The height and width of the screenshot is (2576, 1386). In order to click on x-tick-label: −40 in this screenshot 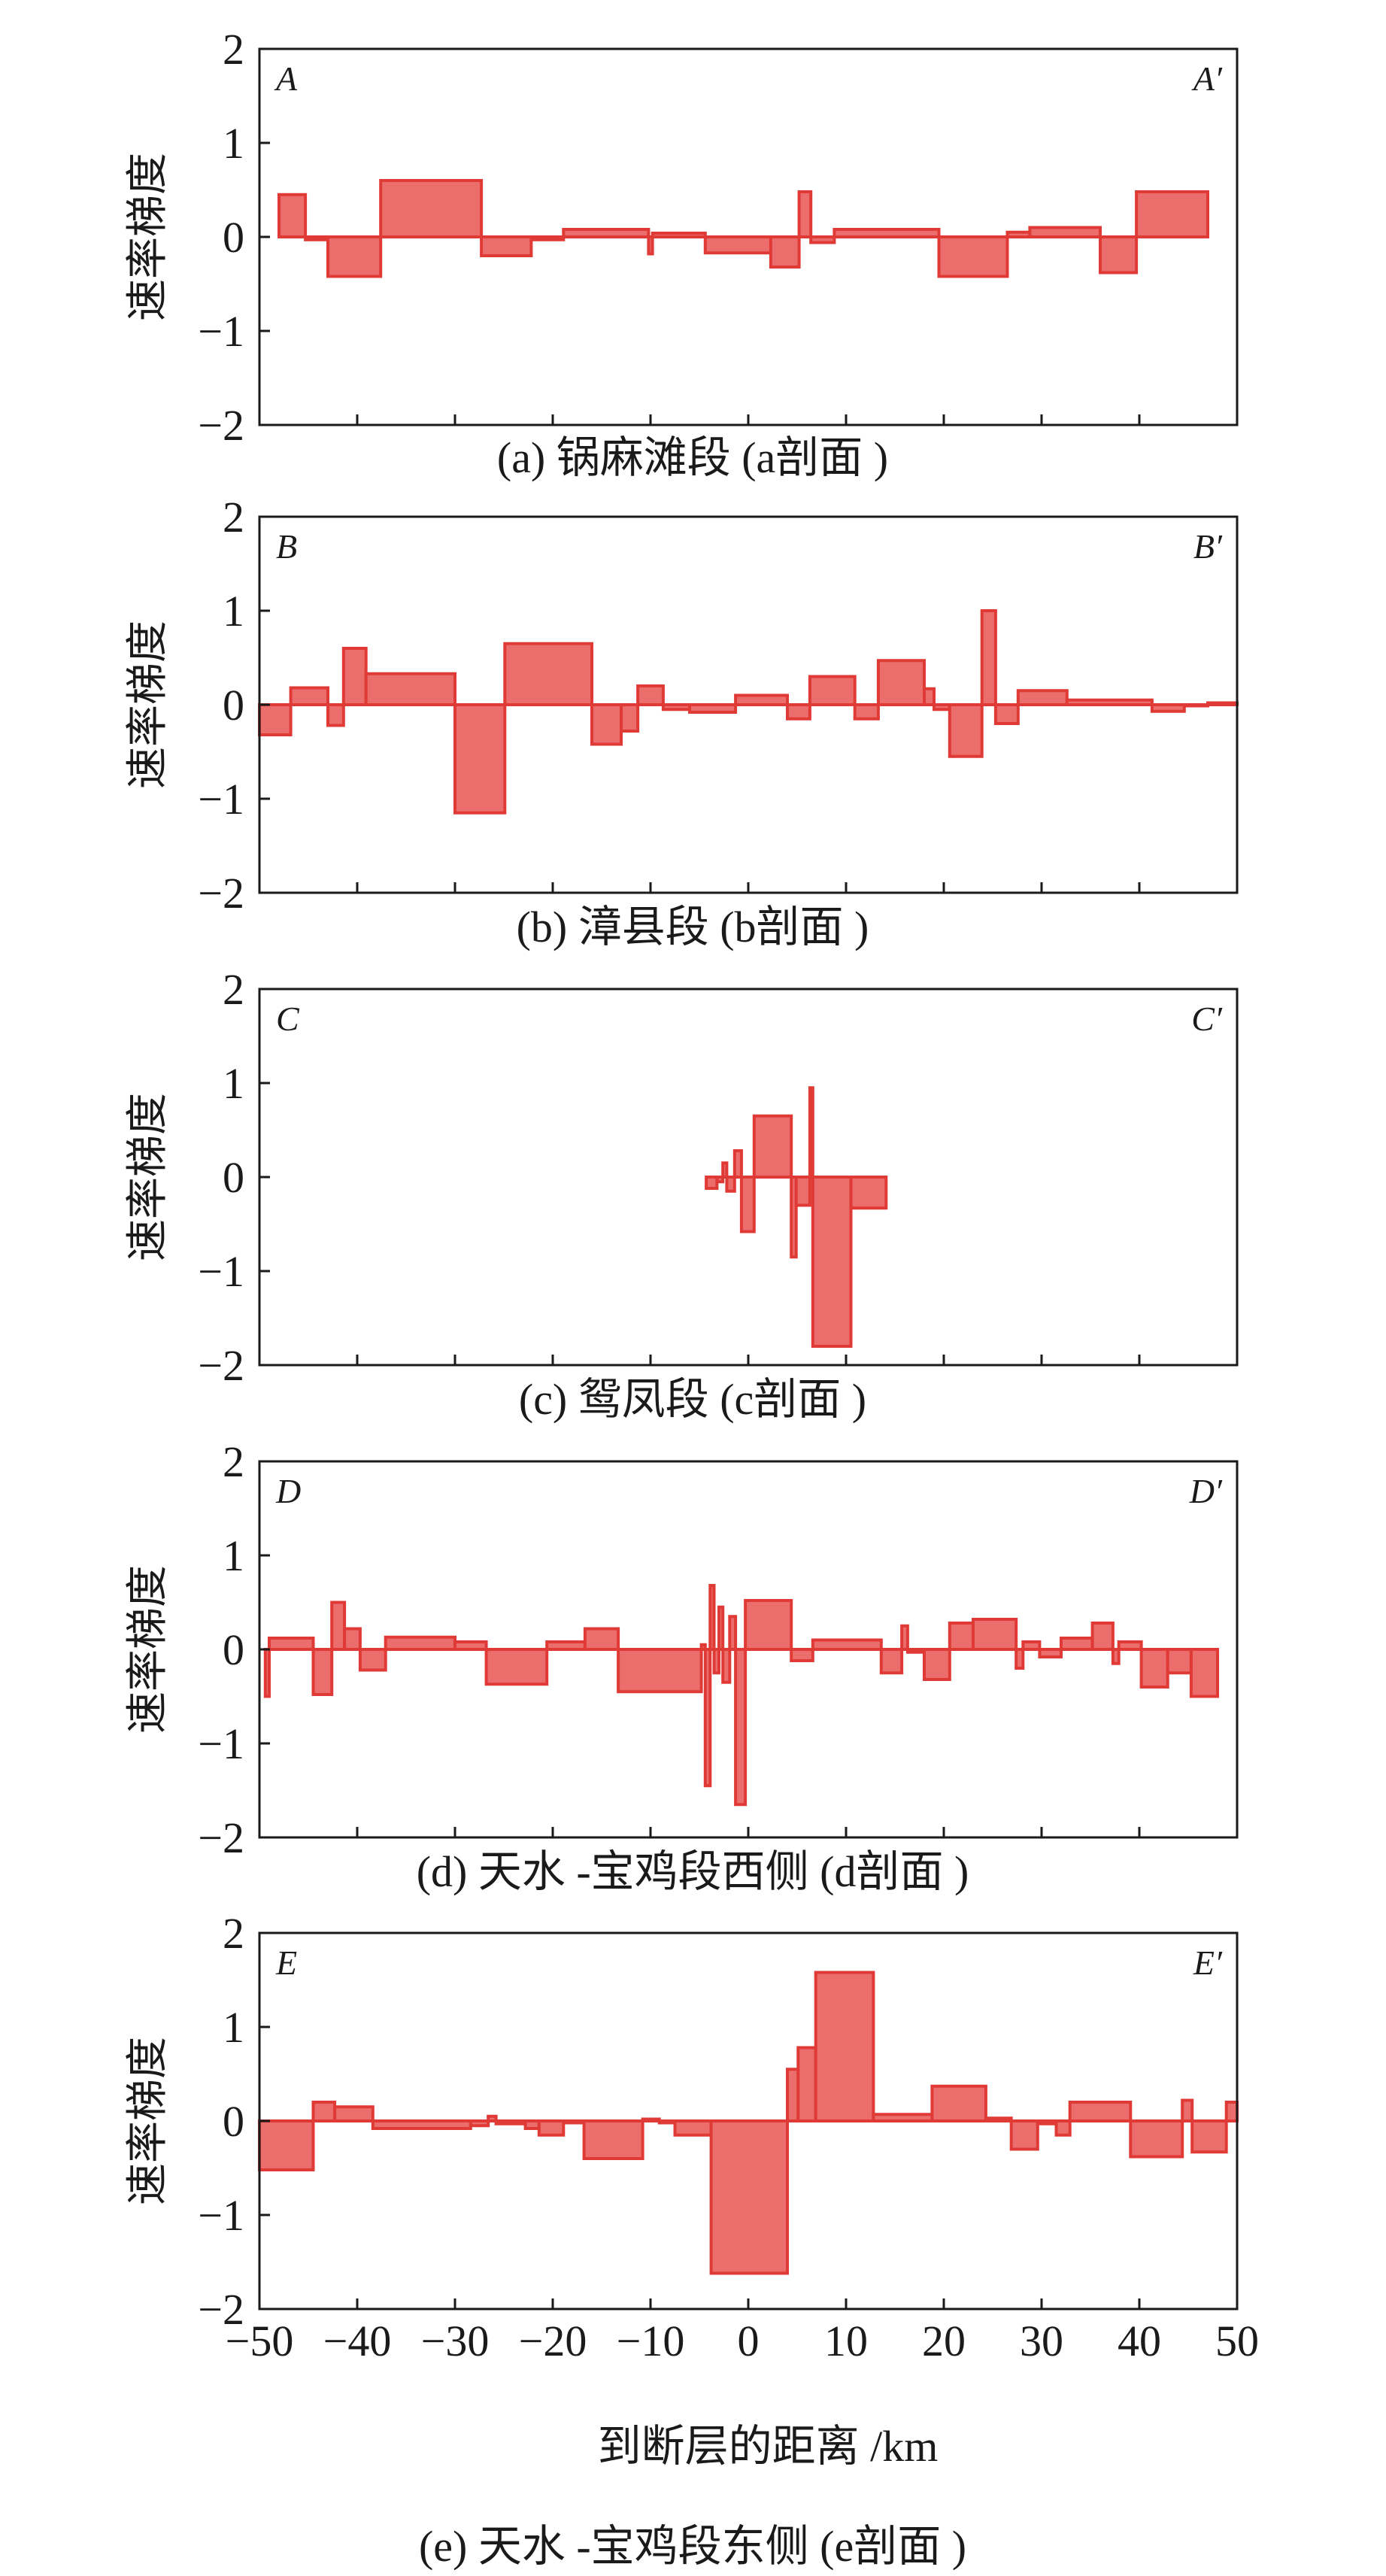, I will do `click(357, 2341)`.